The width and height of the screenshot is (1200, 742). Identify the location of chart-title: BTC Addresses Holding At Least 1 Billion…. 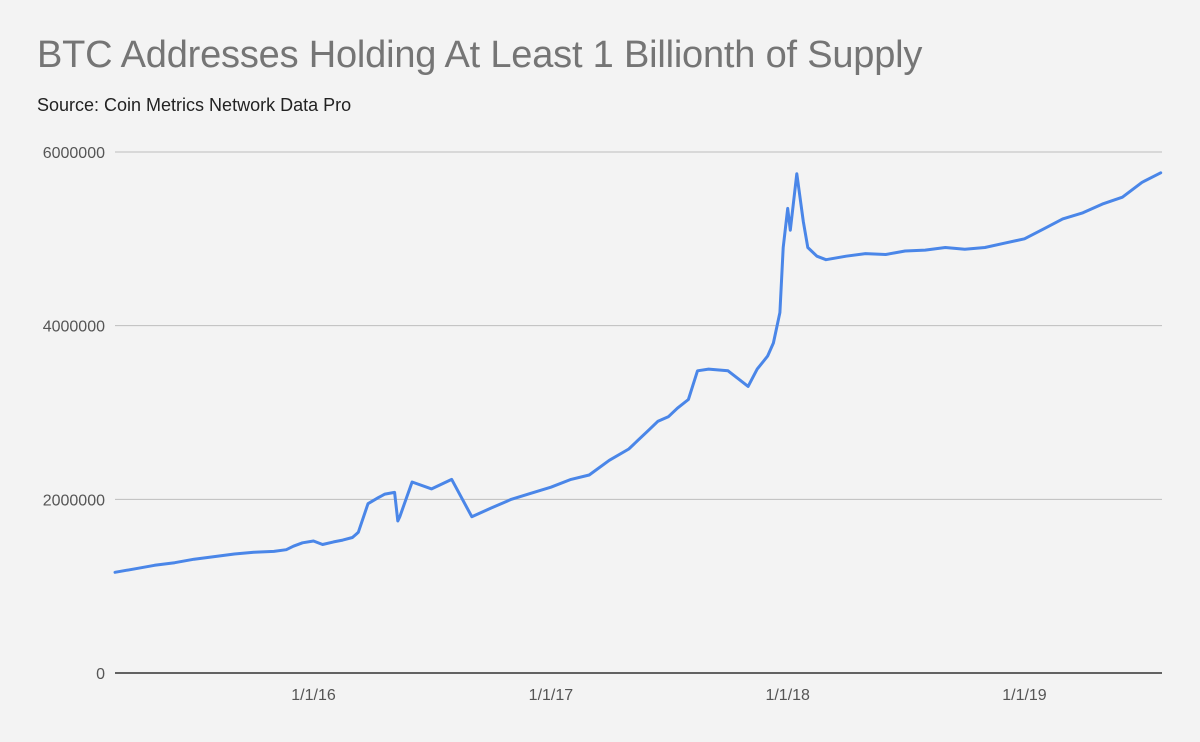
(480, 55).